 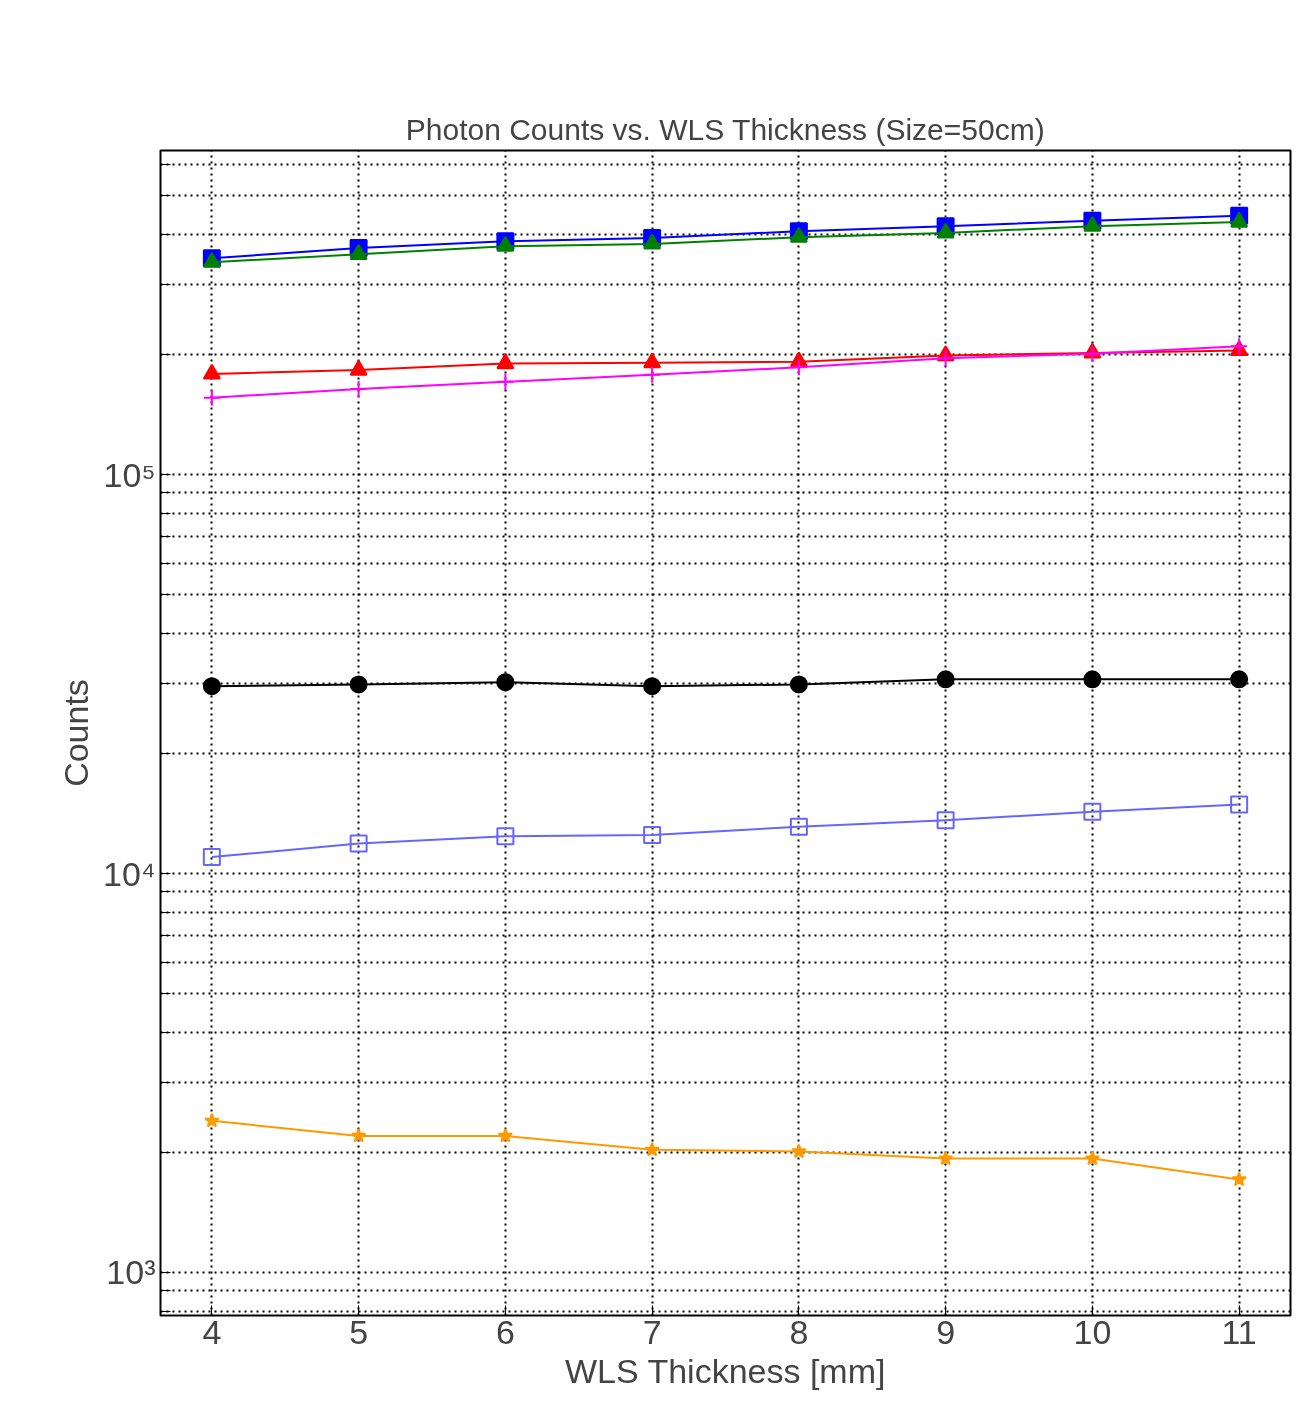 I want to click on x-tick-label: 9, so click(x=946, y=1331).